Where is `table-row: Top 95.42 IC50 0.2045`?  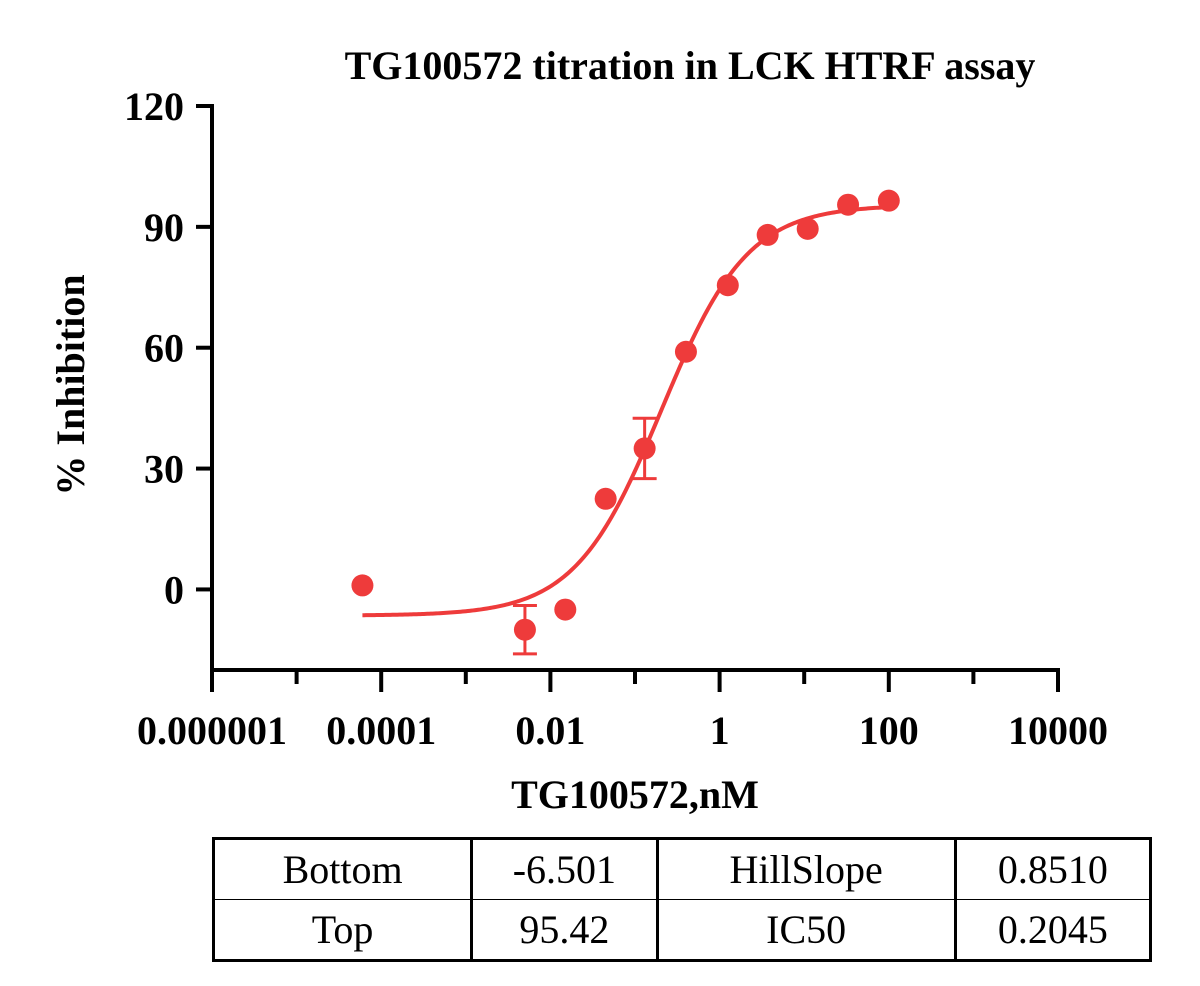 table-row: Top 95.42 IC50 0.2045 is located at coordinates (682, 930).